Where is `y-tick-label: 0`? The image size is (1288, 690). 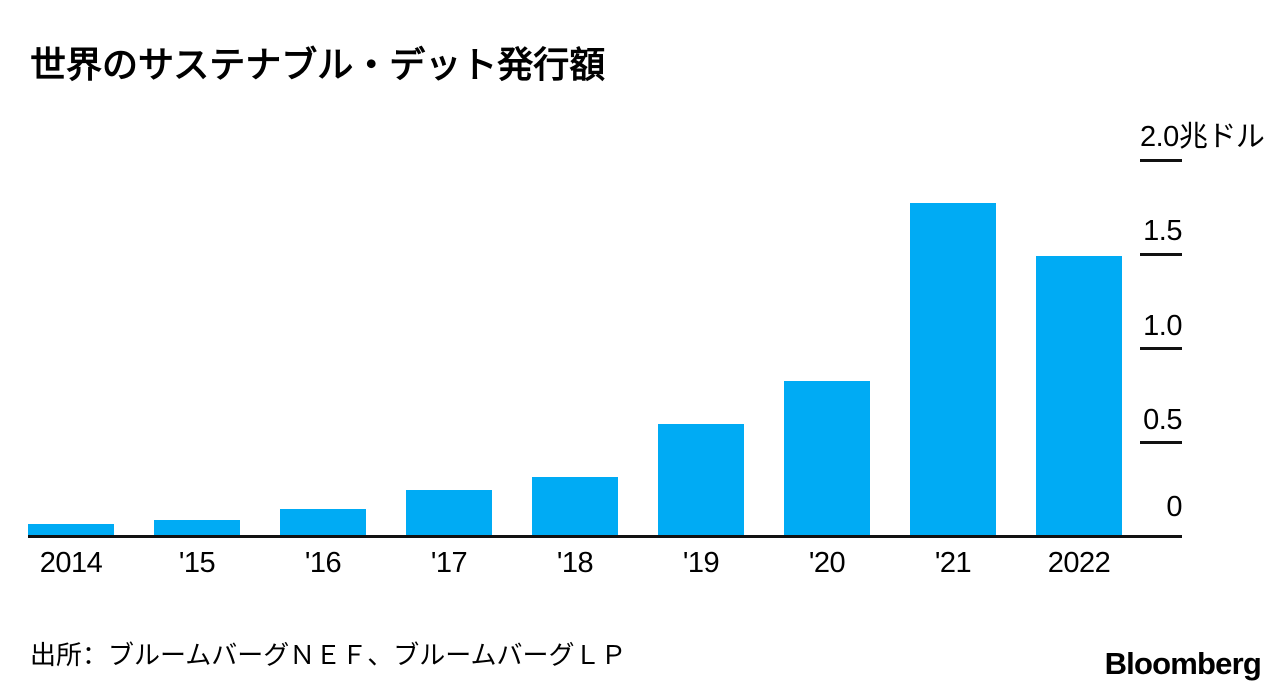 y-tick-label: 0 is located at coordinates (1174, 507).